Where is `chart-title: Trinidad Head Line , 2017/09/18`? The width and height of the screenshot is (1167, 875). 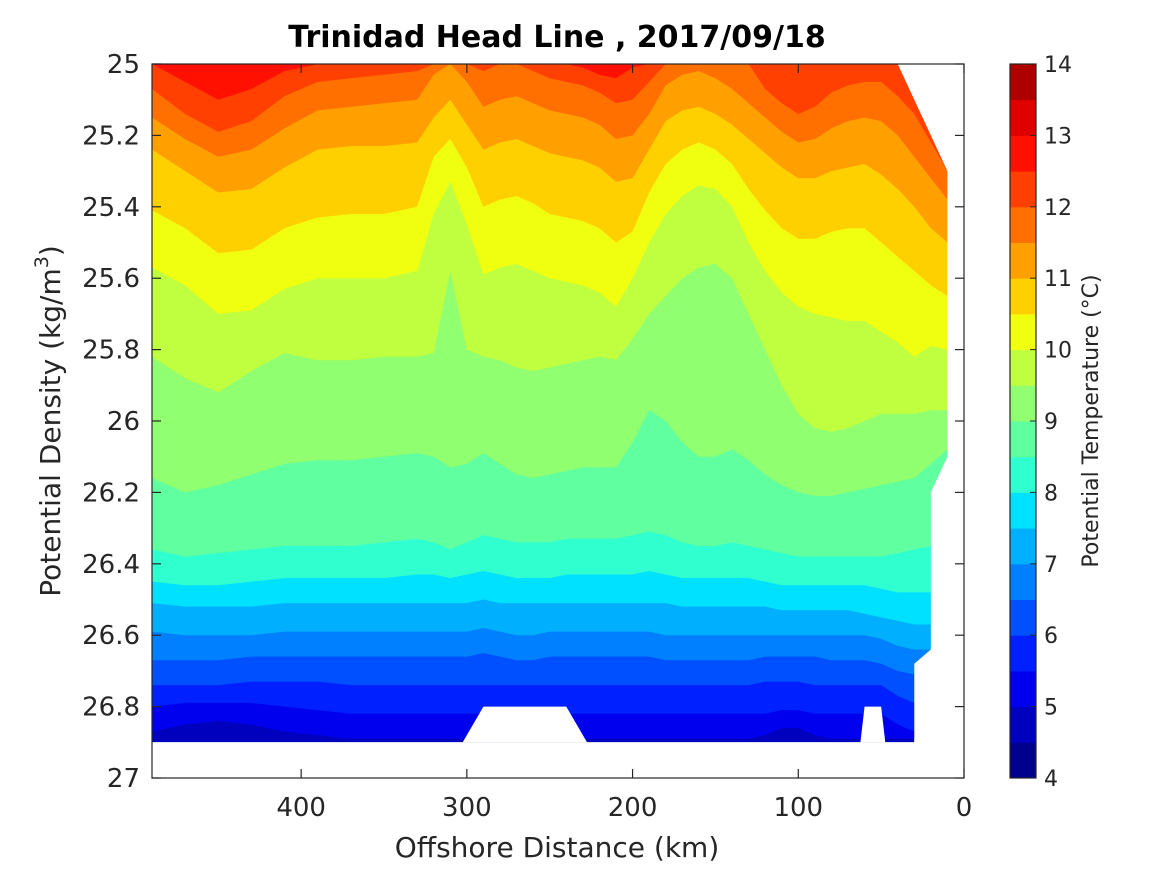
chart-title: Trinidad Head Line , 2017/09/18 is located at coordinates (556, 37).